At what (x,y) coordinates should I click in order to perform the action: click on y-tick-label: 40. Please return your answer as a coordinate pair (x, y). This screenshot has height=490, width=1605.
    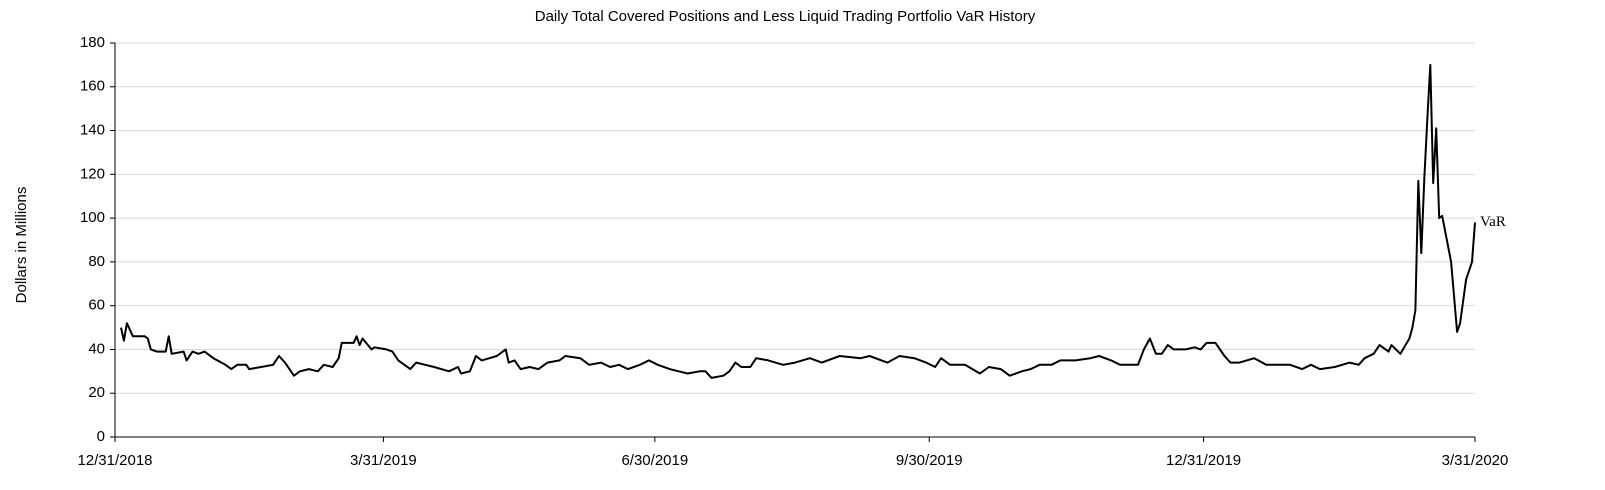
    Looking at the image, I should click on (96, 348).